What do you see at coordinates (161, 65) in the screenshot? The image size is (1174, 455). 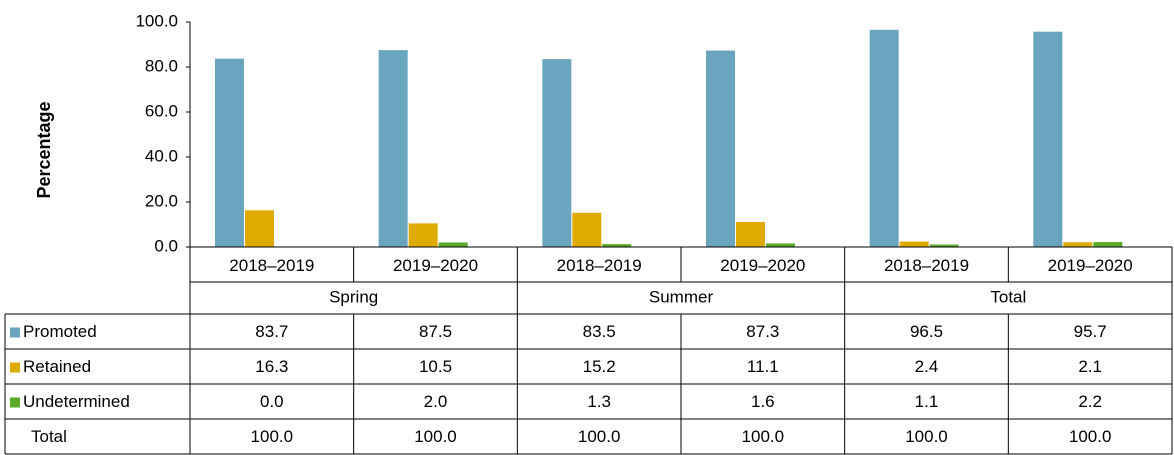 I see `y-tick-label: 80.0` at bounding box center [161, 65].